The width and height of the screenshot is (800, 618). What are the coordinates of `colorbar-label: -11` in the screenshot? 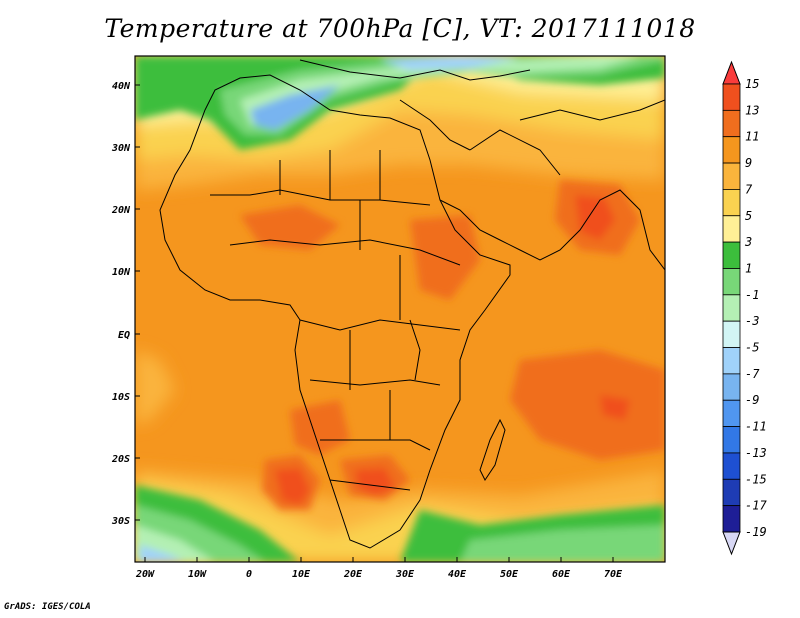 It's located at (756, 427).